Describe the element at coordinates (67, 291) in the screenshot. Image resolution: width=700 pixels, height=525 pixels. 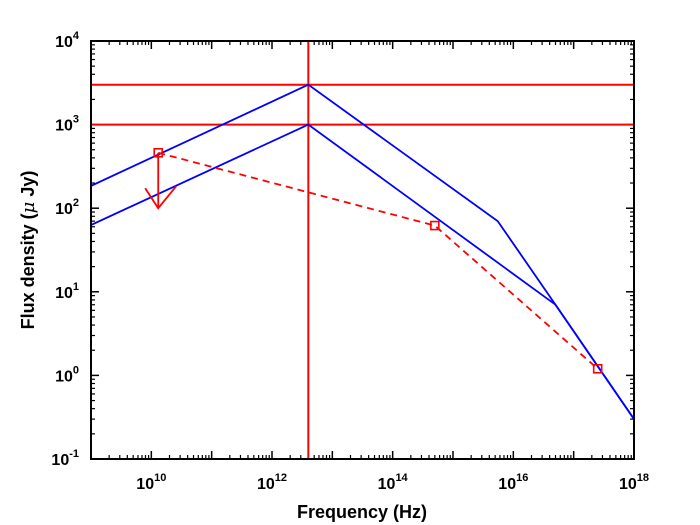
I see `y-tick-label: 10¹` at that location.